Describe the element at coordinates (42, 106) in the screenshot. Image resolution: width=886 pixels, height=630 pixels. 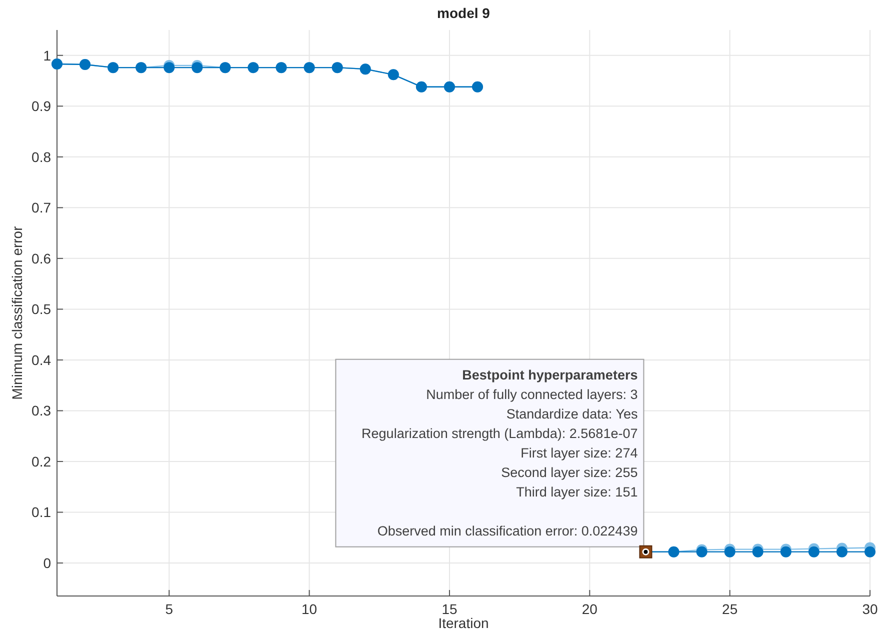
I see `y-tick-label: 0.9` at that location.